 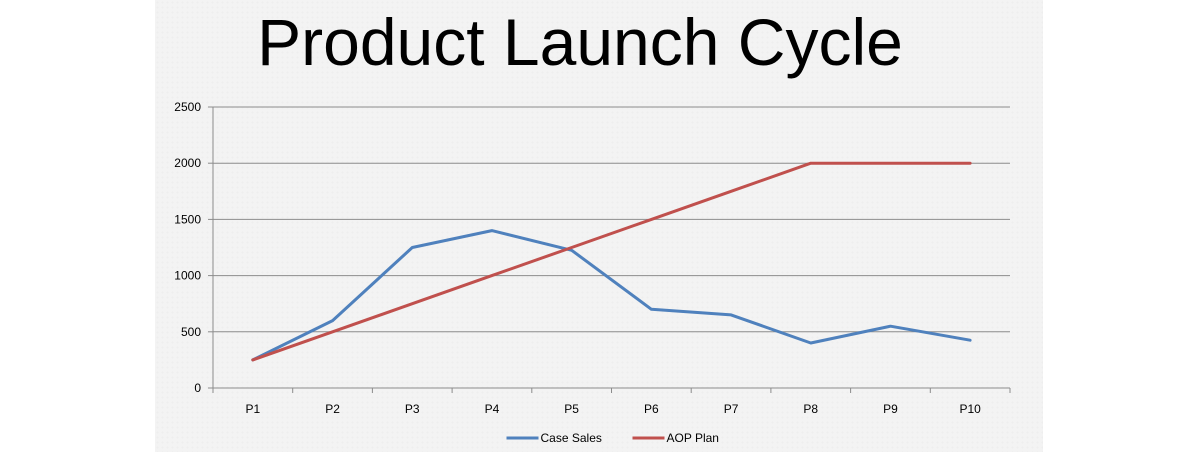 What do you see at coordinates (890, 409) in the screenshot?
I see `x-tick-label: P9` at bounding box center [890, 409].